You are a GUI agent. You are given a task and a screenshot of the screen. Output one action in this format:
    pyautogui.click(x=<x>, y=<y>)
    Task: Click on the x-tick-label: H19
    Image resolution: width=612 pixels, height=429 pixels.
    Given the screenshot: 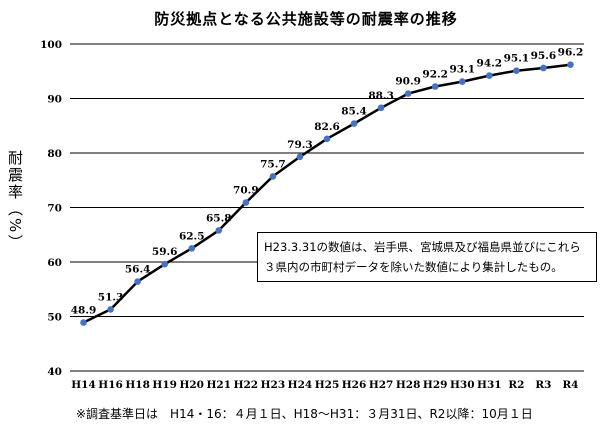 What is the action you would take?
    pyautogui.click(x=164, y=385)
    